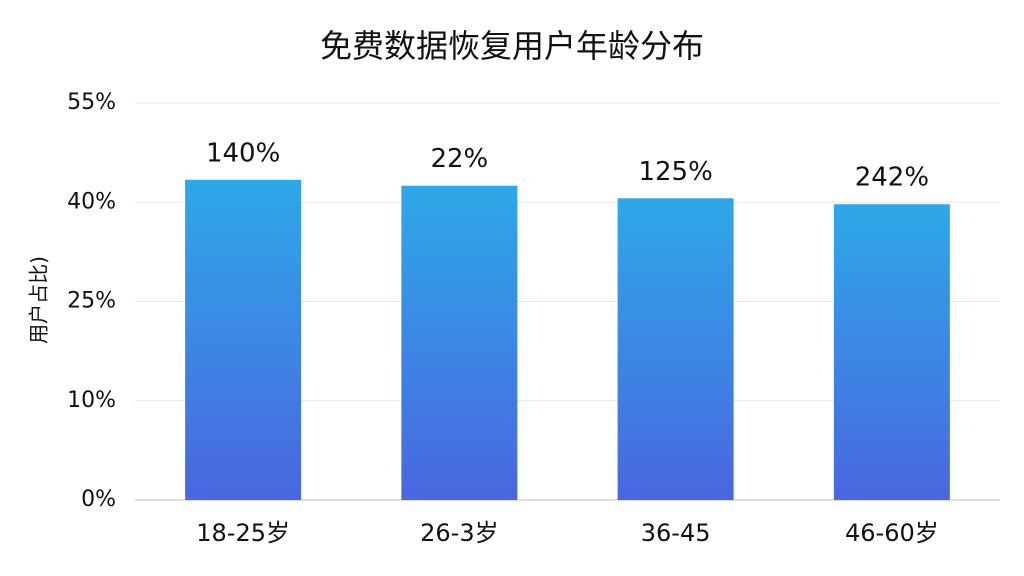 The height and width of the screenshot is (576, 1024). Describe the element at coordinates (39, 300) in the screenshot. I see `y-axis-title: 用户占比)` at that location.